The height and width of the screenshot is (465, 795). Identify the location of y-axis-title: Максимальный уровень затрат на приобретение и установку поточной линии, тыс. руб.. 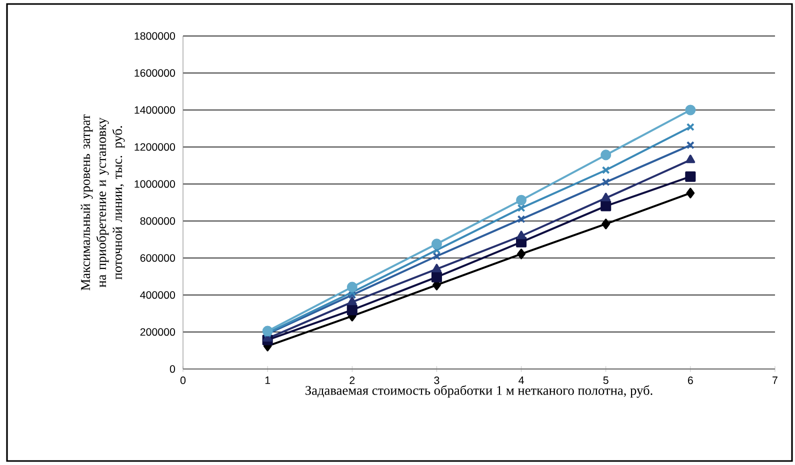
(102, 202).